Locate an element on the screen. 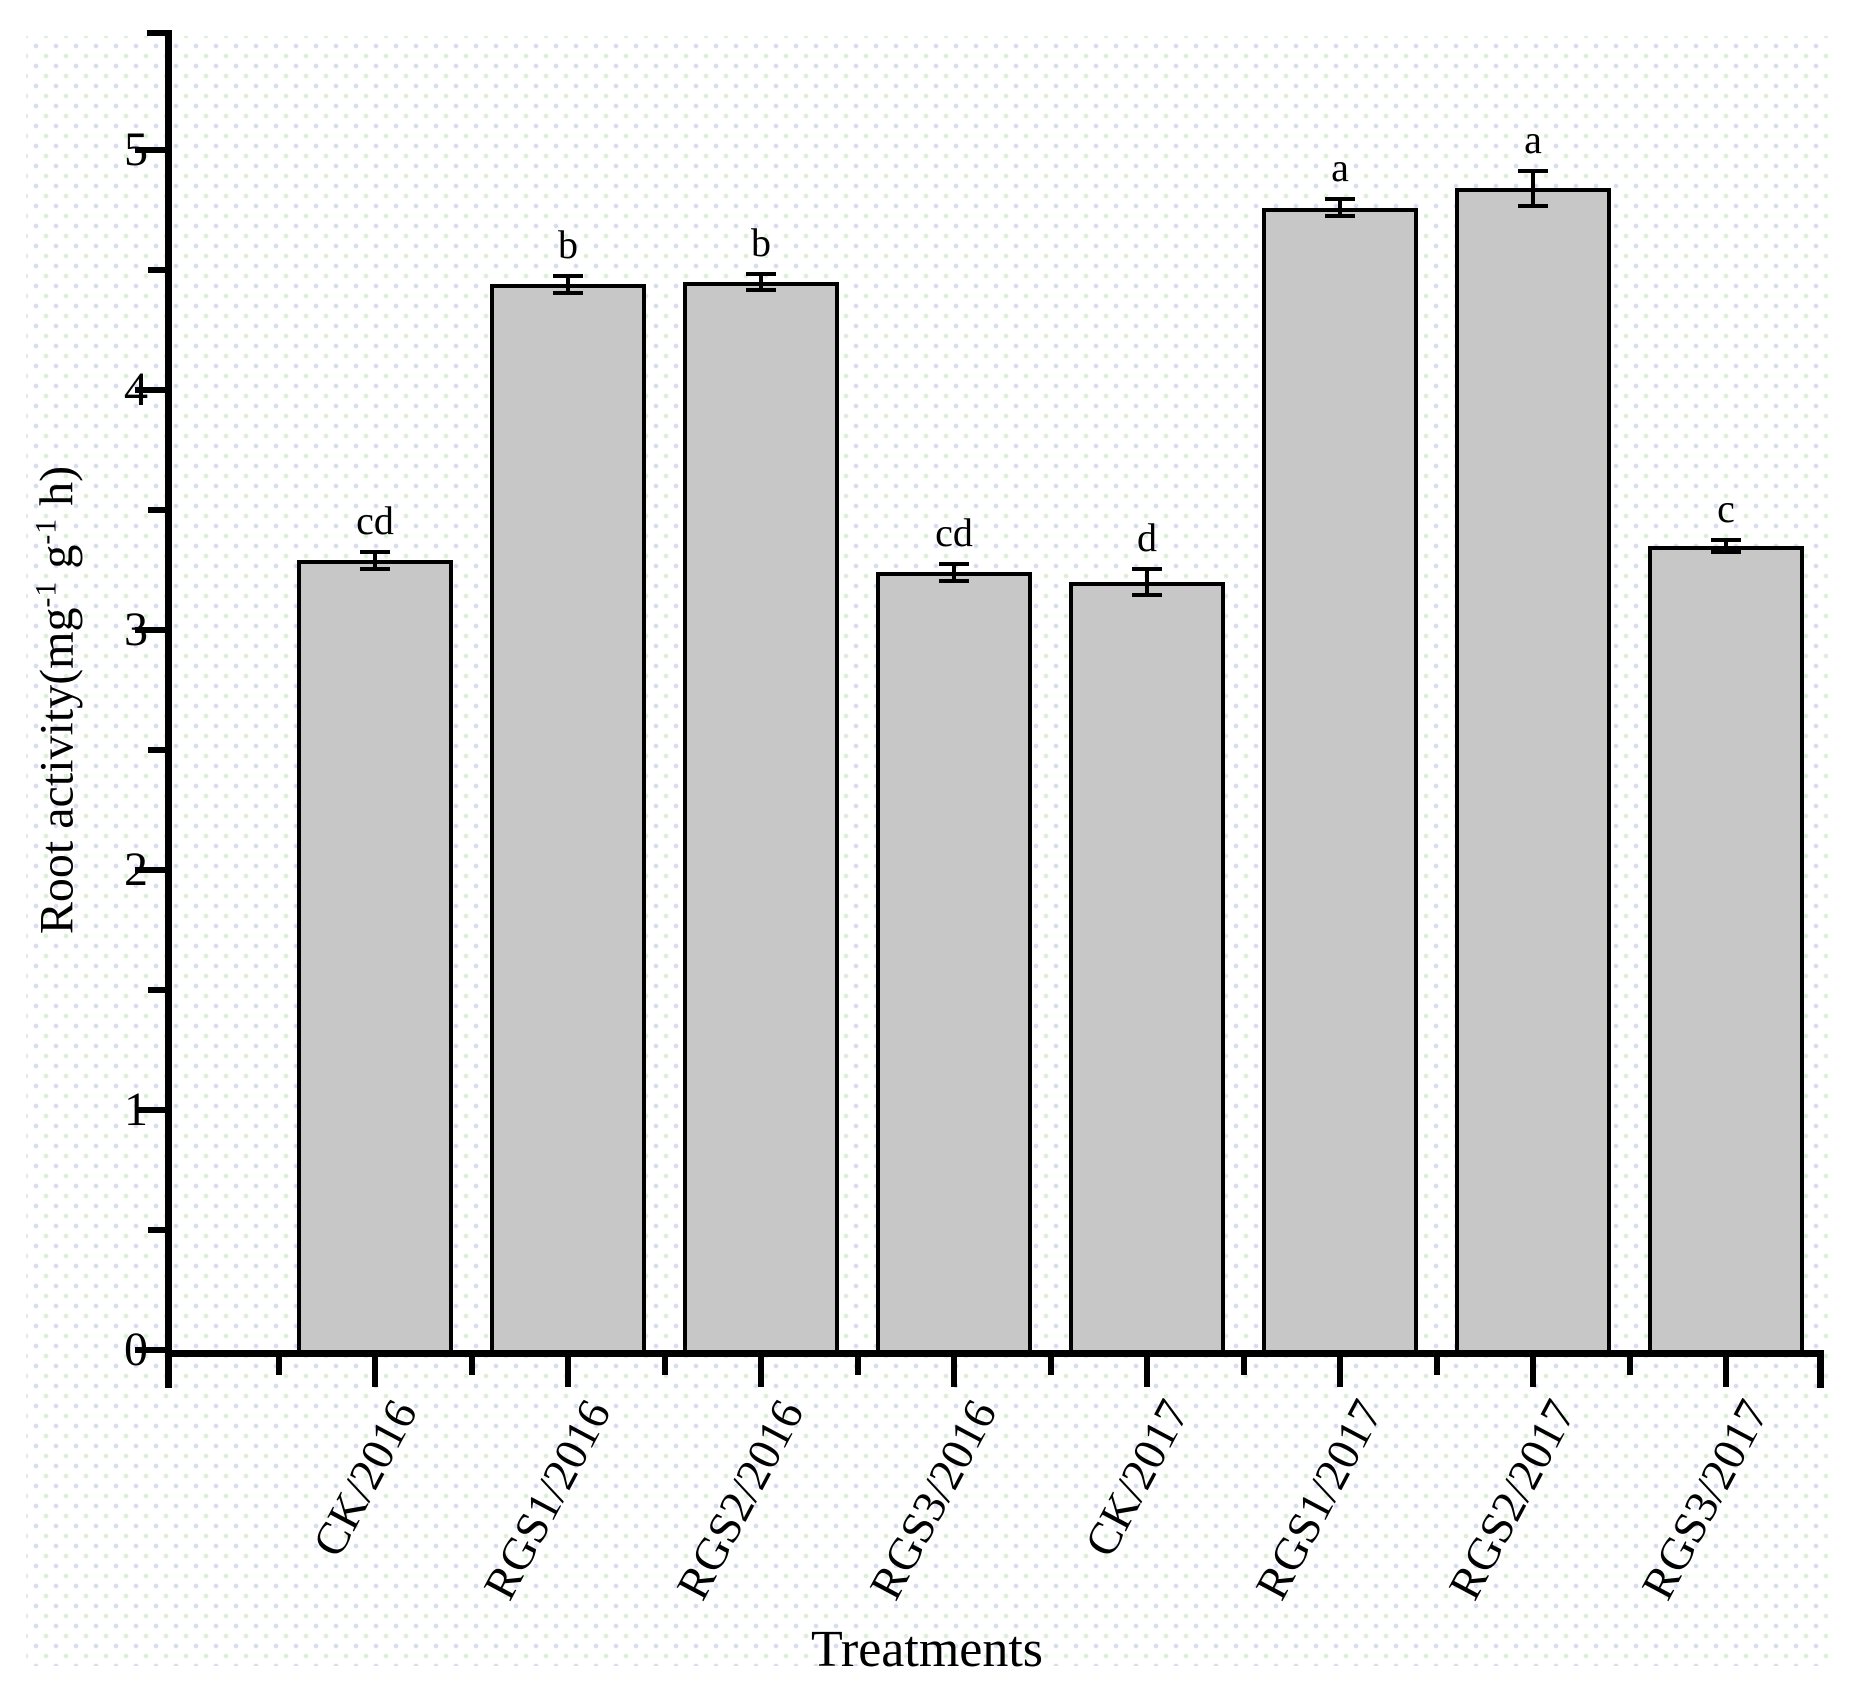 This screenshot has height=1687, width=1854. y-axis-line is located at coordinates (168, 693).